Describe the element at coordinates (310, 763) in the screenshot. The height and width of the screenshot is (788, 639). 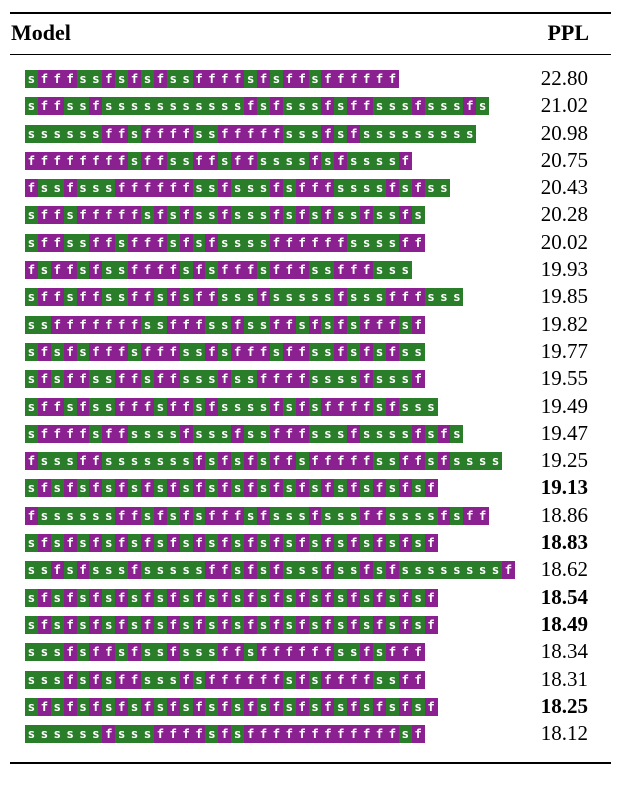
I see `table-bottom-rule` at that location.